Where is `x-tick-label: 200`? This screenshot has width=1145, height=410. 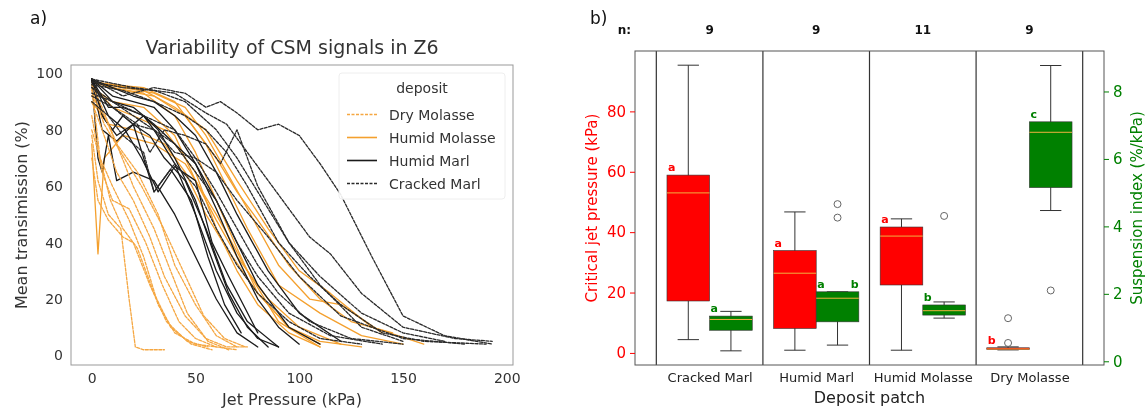 x-tick-label: 200 is located at coordinates (507, 377).